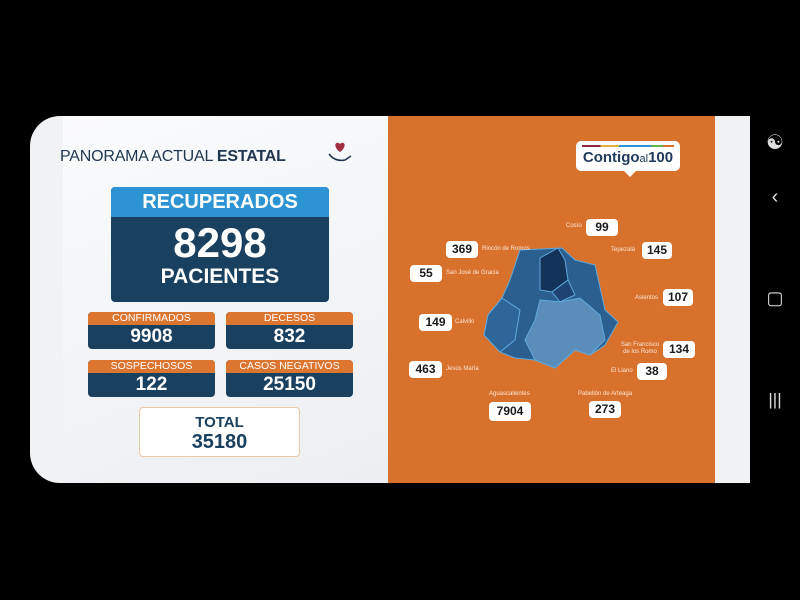 This screenshot has height=600, width=800. I want to click on label-san-francisco-de-los-romo: San Francisco de los Romo, so click(640, 348).